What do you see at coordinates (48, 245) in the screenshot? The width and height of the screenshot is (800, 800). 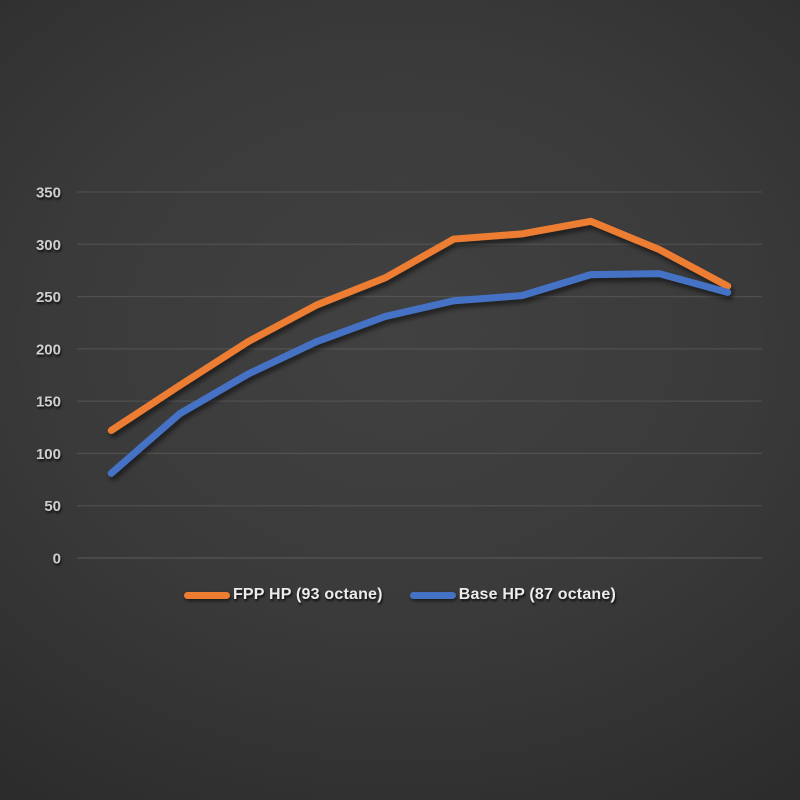 I see `y-tick-label: 300` at bounding box center [48, 245].